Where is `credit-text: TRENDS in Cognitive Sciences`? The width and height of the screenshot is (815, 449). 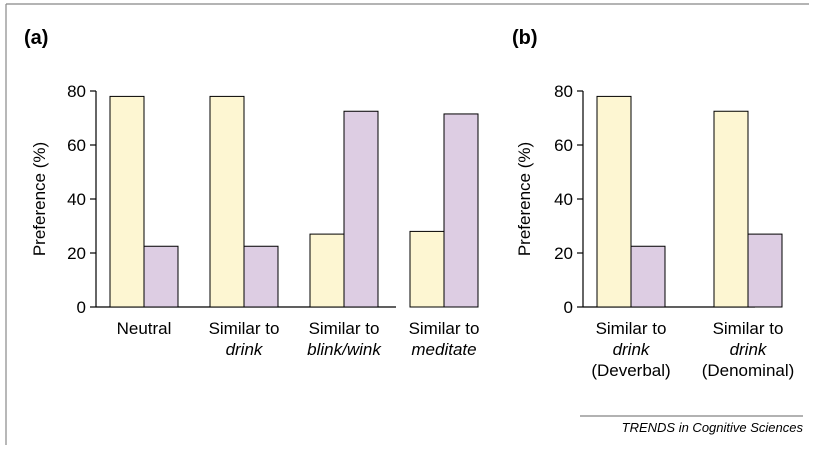 credit-text: TRENDS in Cognitive Sciences is located at coordinates (713, 427).